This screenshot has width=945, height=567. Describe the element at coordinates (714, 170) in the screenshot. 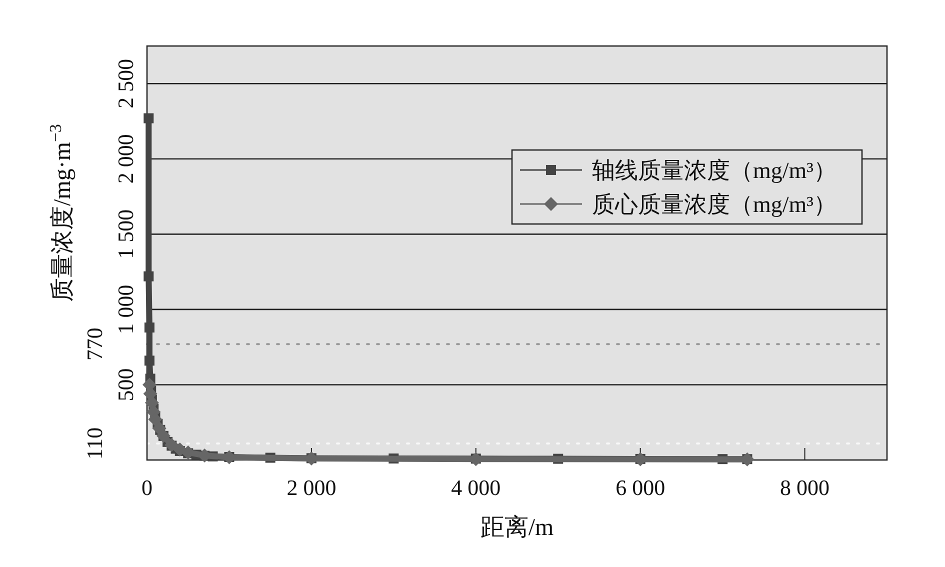

I see `legend-label: 轴线质量浓度（mg/m³）` at that location.